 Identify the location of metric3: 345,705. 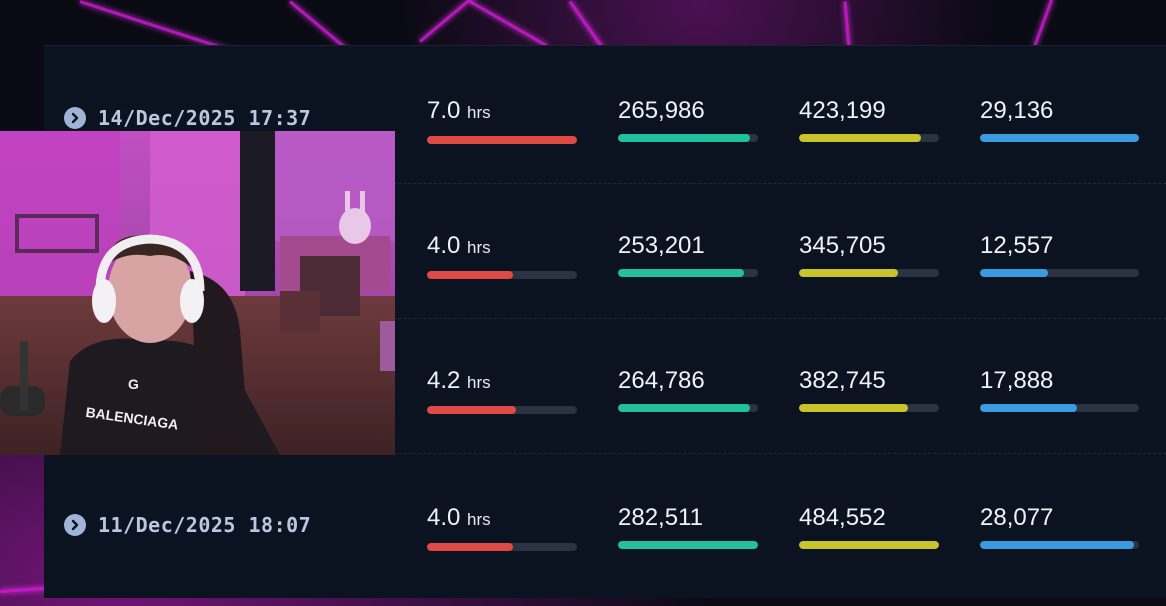
(869, 255).